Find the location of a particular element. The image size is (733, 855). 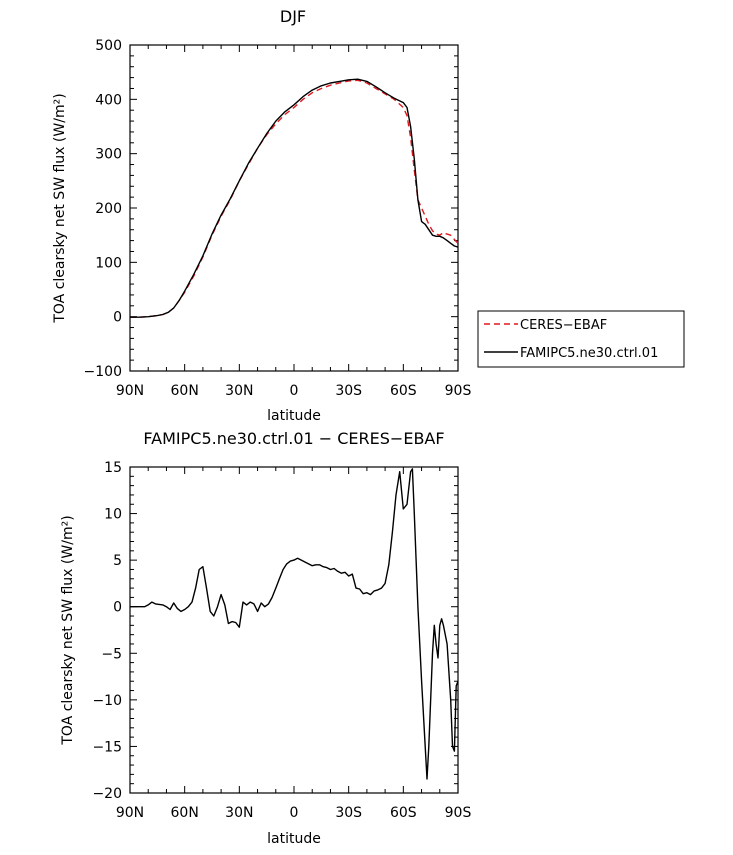

top-x-tick-label: 60N is located at coordinates (185, 391).